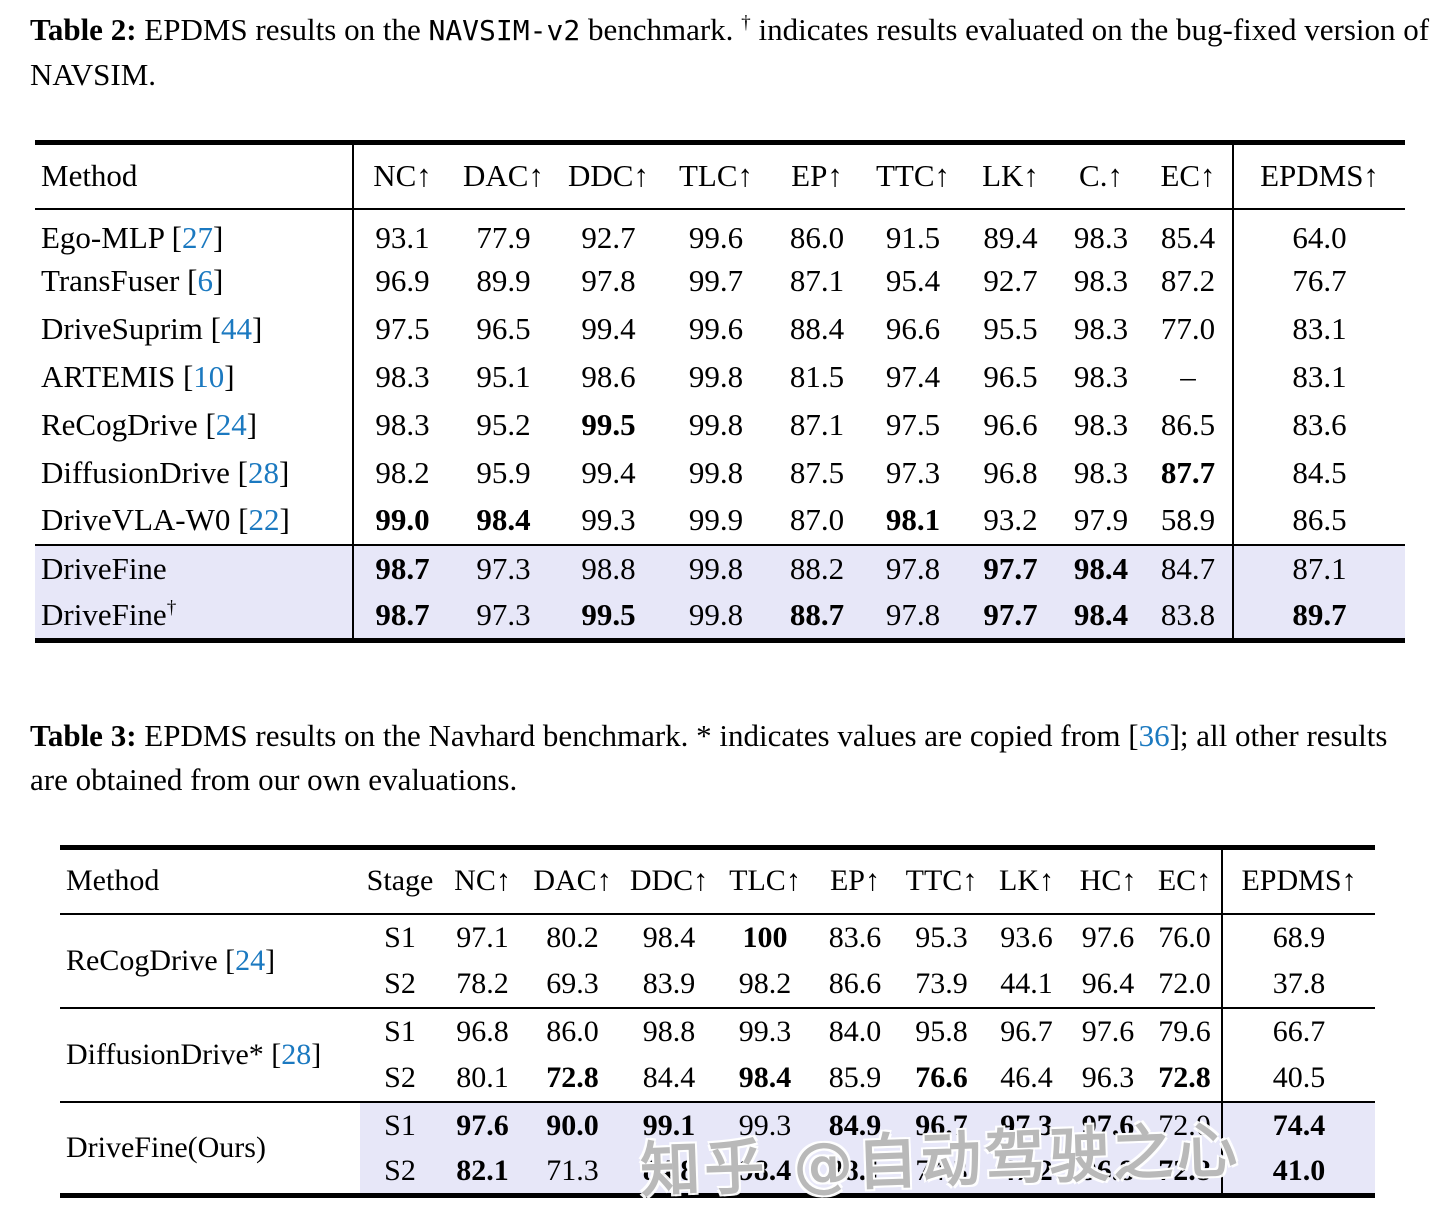  I want to click on method-cell: DriveFine†, so click(194, 616).